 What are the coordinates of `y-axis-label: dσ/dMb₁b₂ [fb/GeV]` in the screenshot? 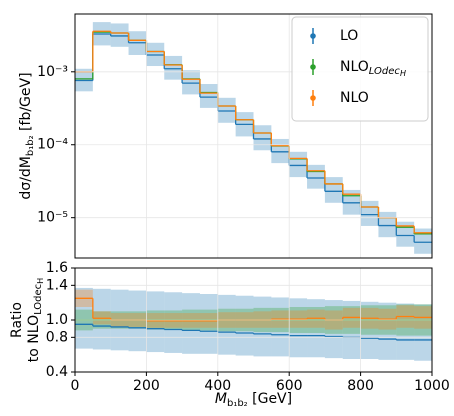 It's located at (27, 135).